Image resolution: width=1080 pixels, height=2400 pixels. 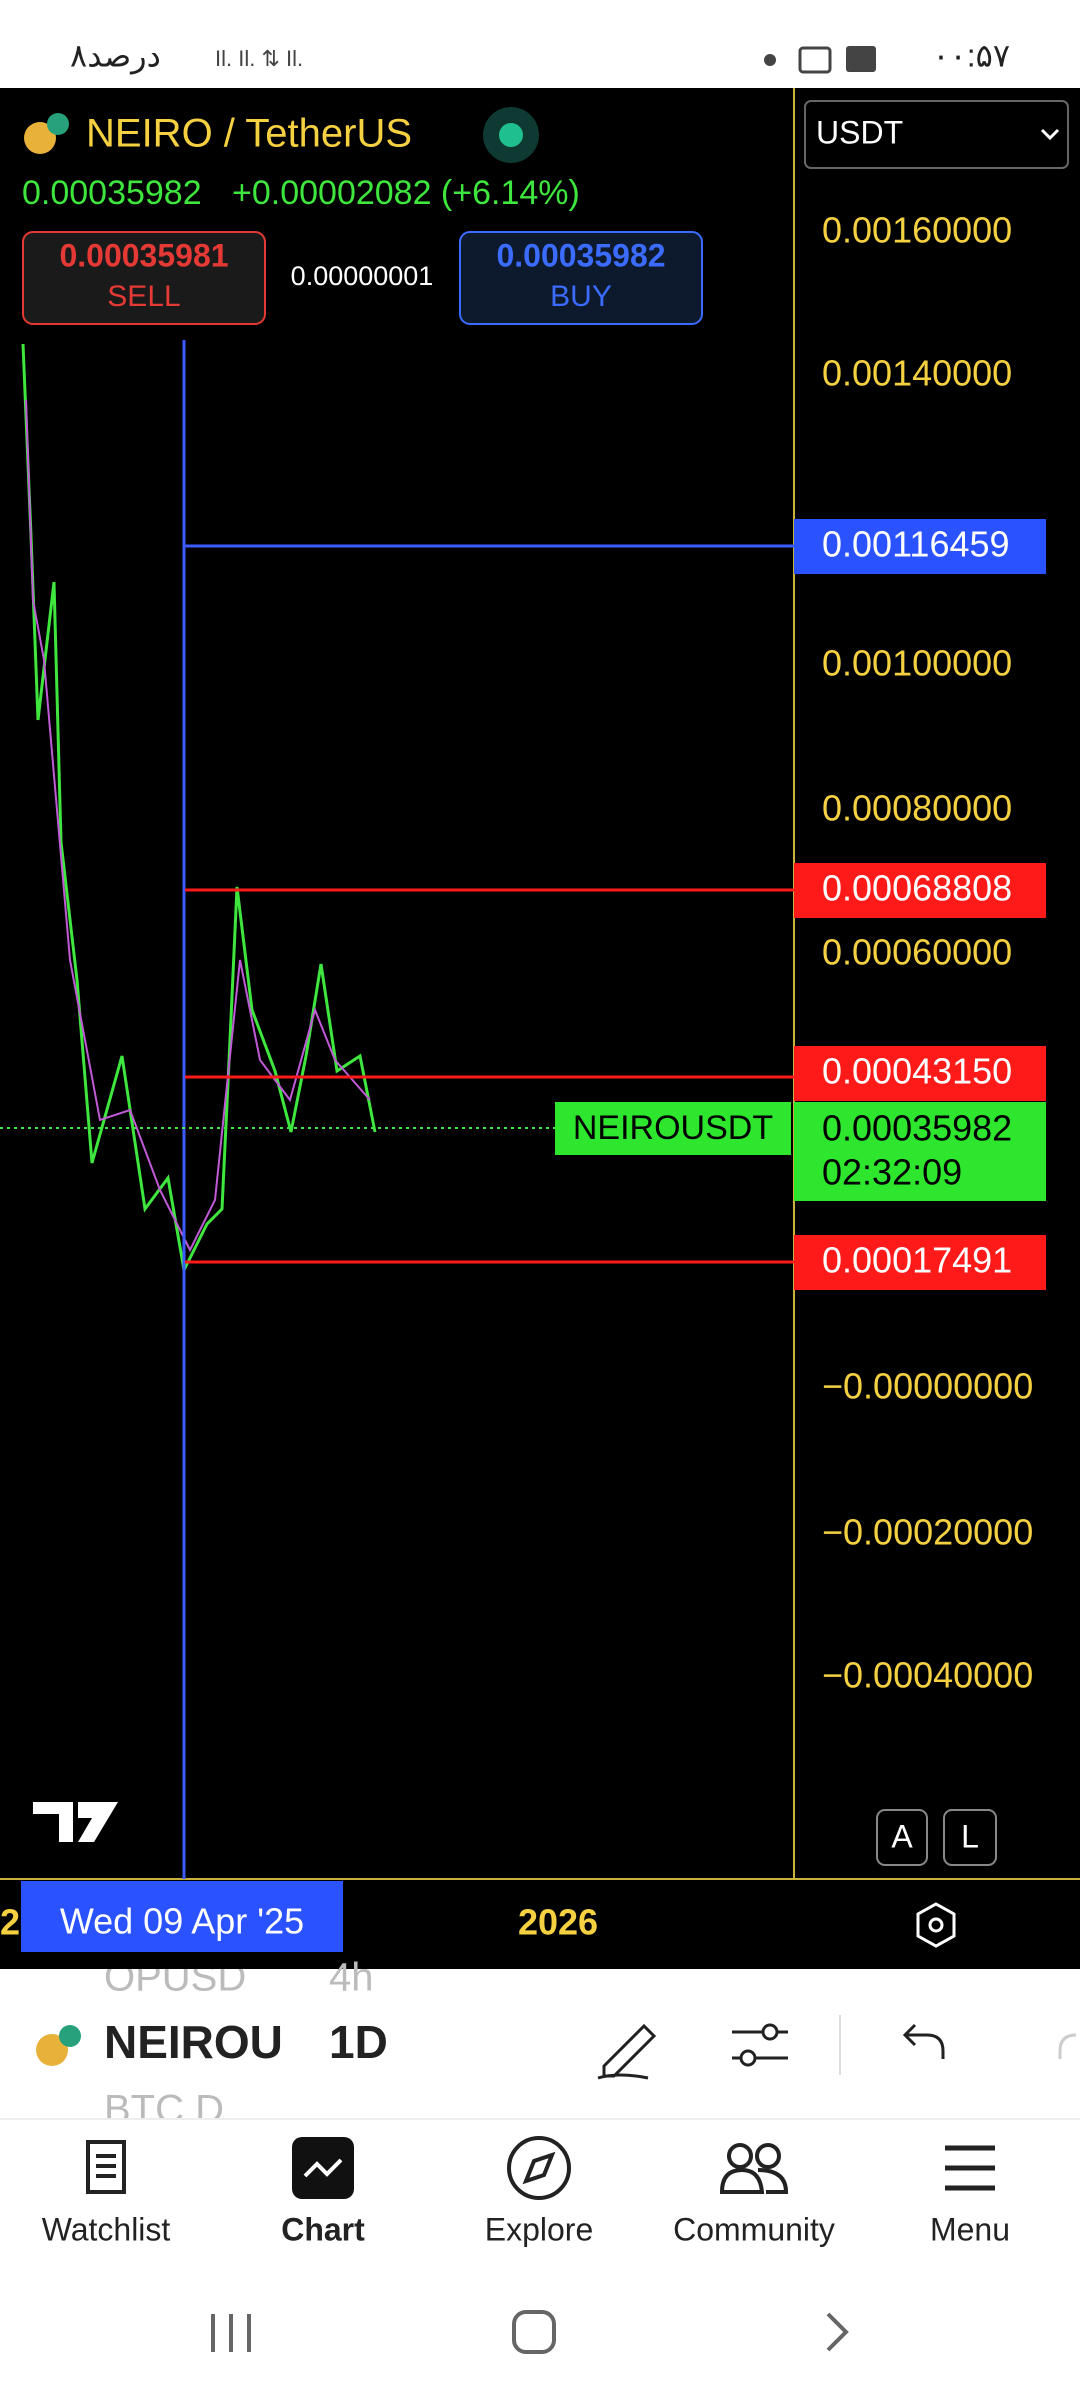 I want to click on nav-items: Watchlist Chart Explore Community Menu, so click(x=526, y=2229).